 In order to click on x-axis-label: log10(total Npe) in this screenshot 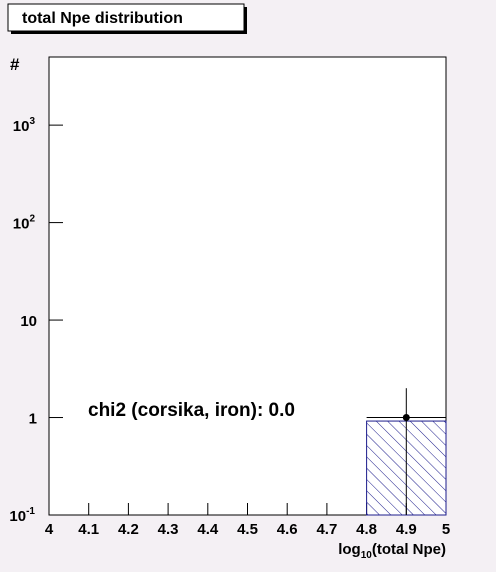, I will do `click(392, 551)`.